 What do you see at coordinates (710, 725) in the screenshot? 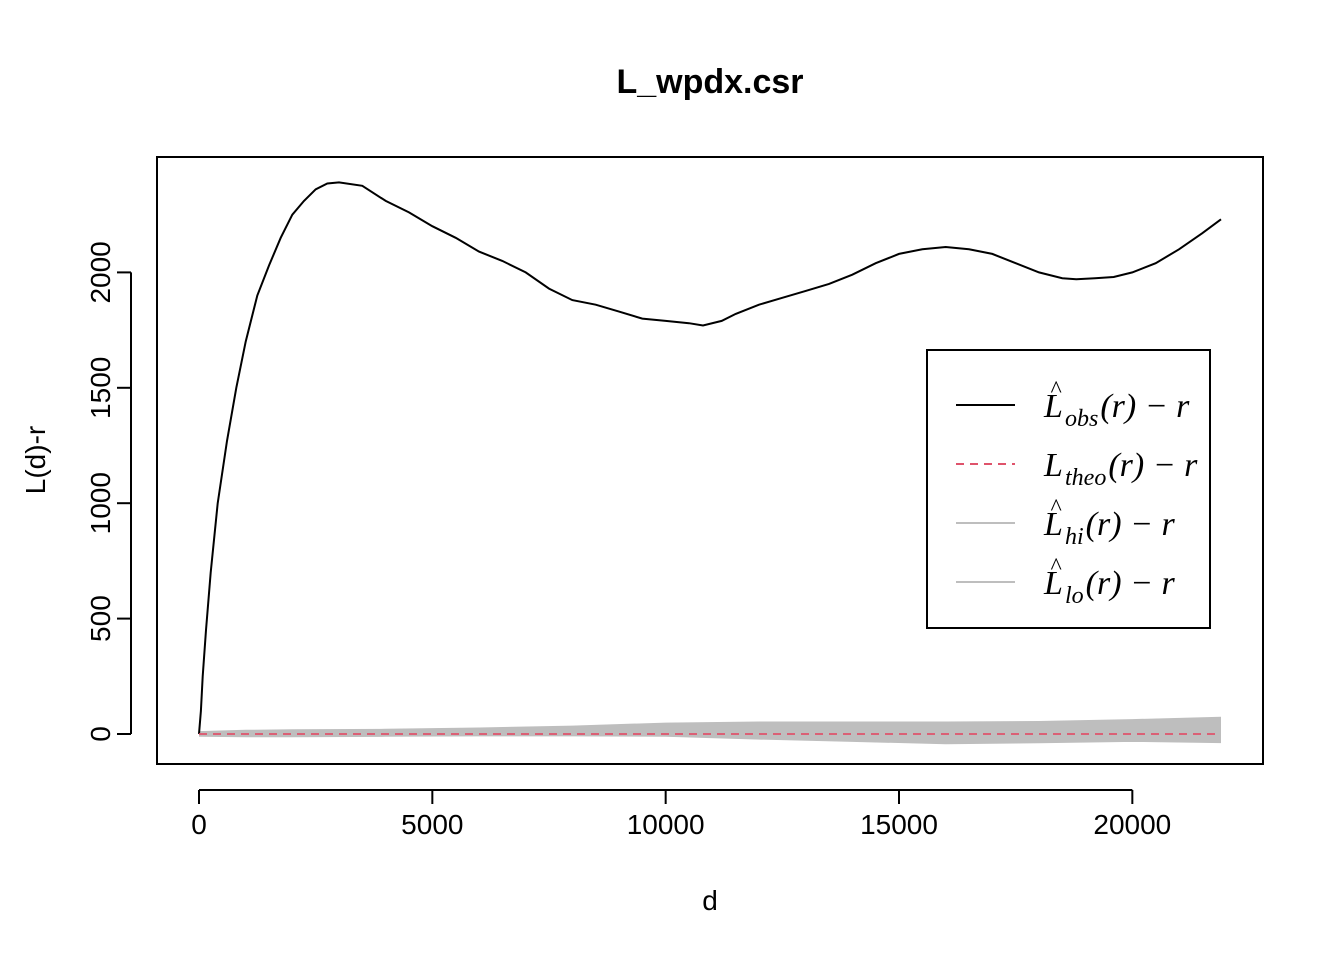
I see `series-line-hi` at bounding box center [710, 725].